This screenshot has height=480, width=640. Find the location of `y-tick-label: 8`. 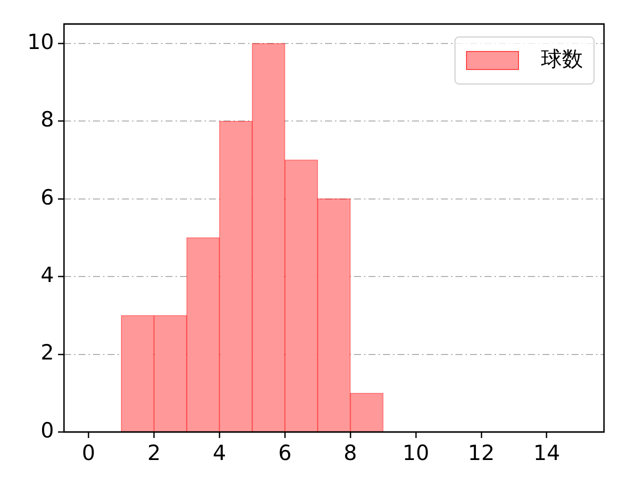

y-tick-label: 8 is located at coordinates (47, 120).